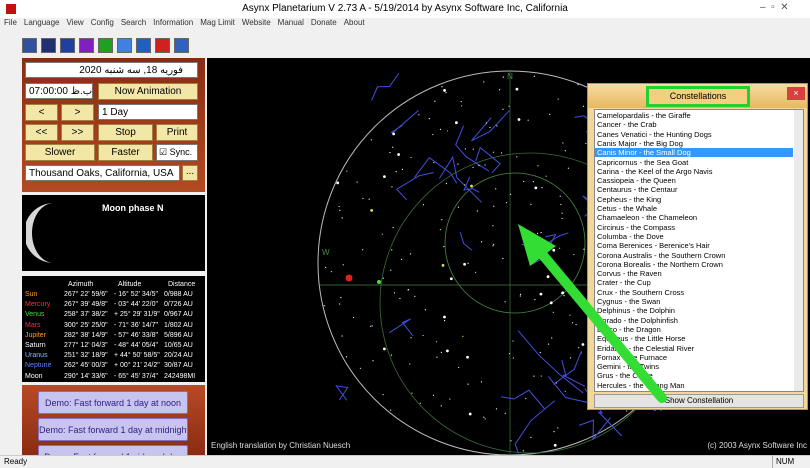 Image resolution: width=810 pixels, height=468 pixels. What do you see at coordinates (217, 22) in the screenshot?
I see `menu-item: Mag Limit` at bounding box center [217, 22].